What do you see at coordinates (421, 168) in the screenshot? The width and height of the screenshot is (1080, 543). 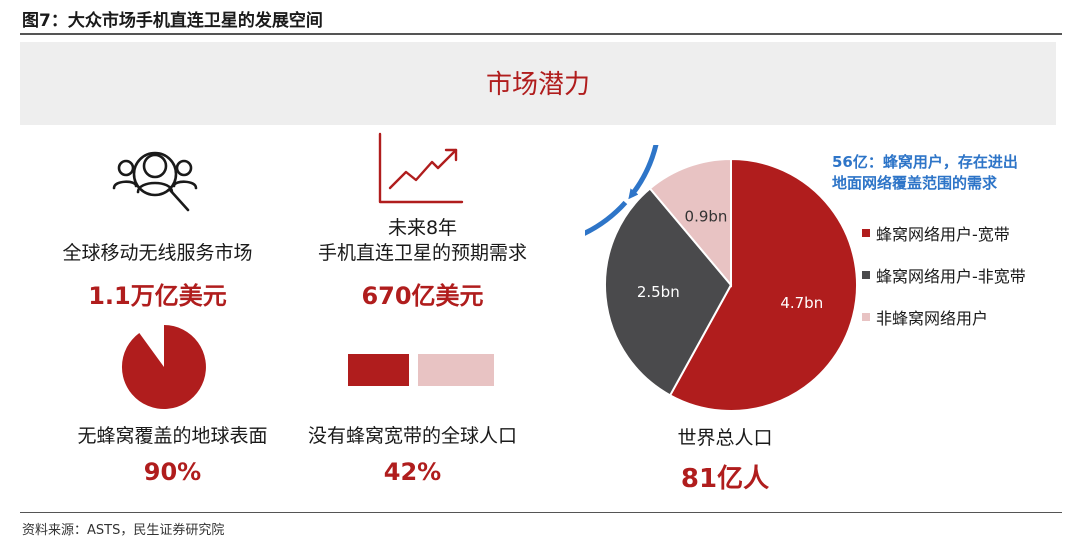 I see `trend-chart-icon` at bounding box center [421, 168].